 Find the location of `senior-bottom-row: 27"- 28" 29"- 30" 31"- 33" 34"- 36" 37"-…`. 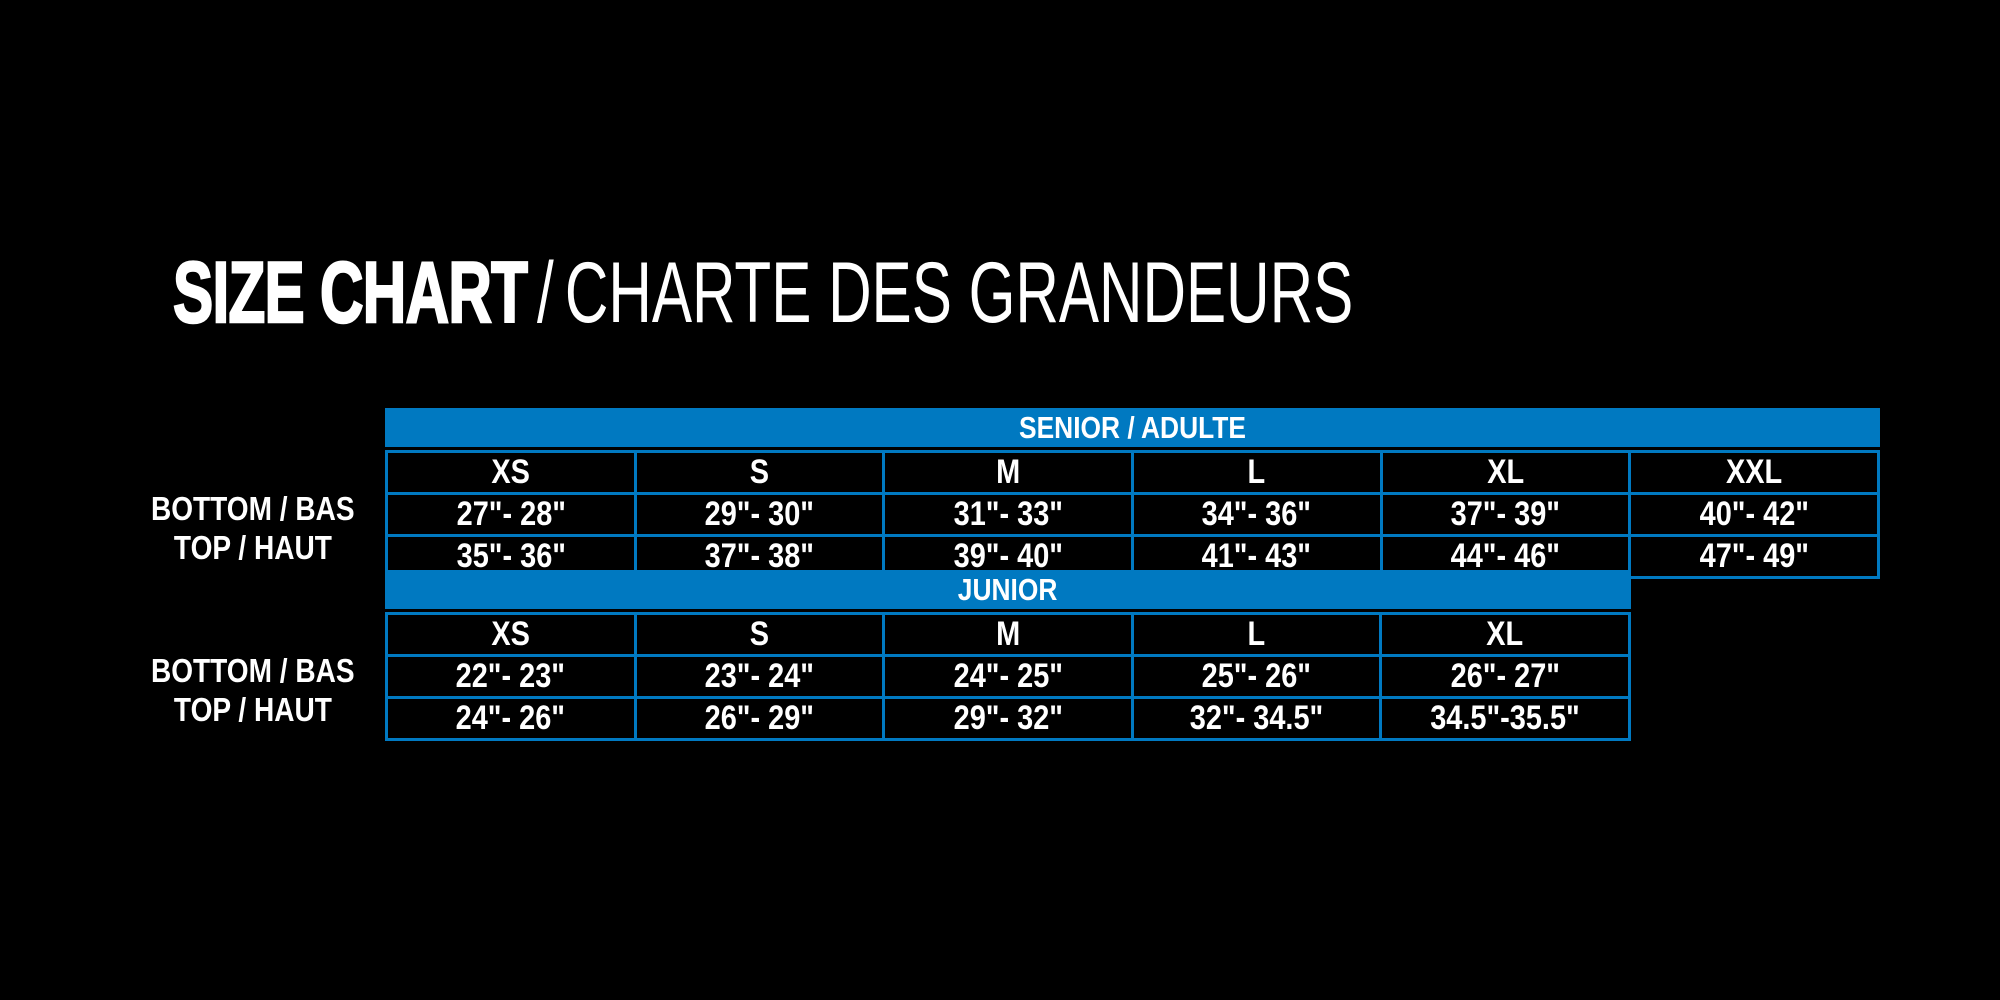

senior-bottom-row: 27"- 28" 29"- 30" 31"- 33" 34"- 36" 37"-… is located at coordinates (1132, 514).